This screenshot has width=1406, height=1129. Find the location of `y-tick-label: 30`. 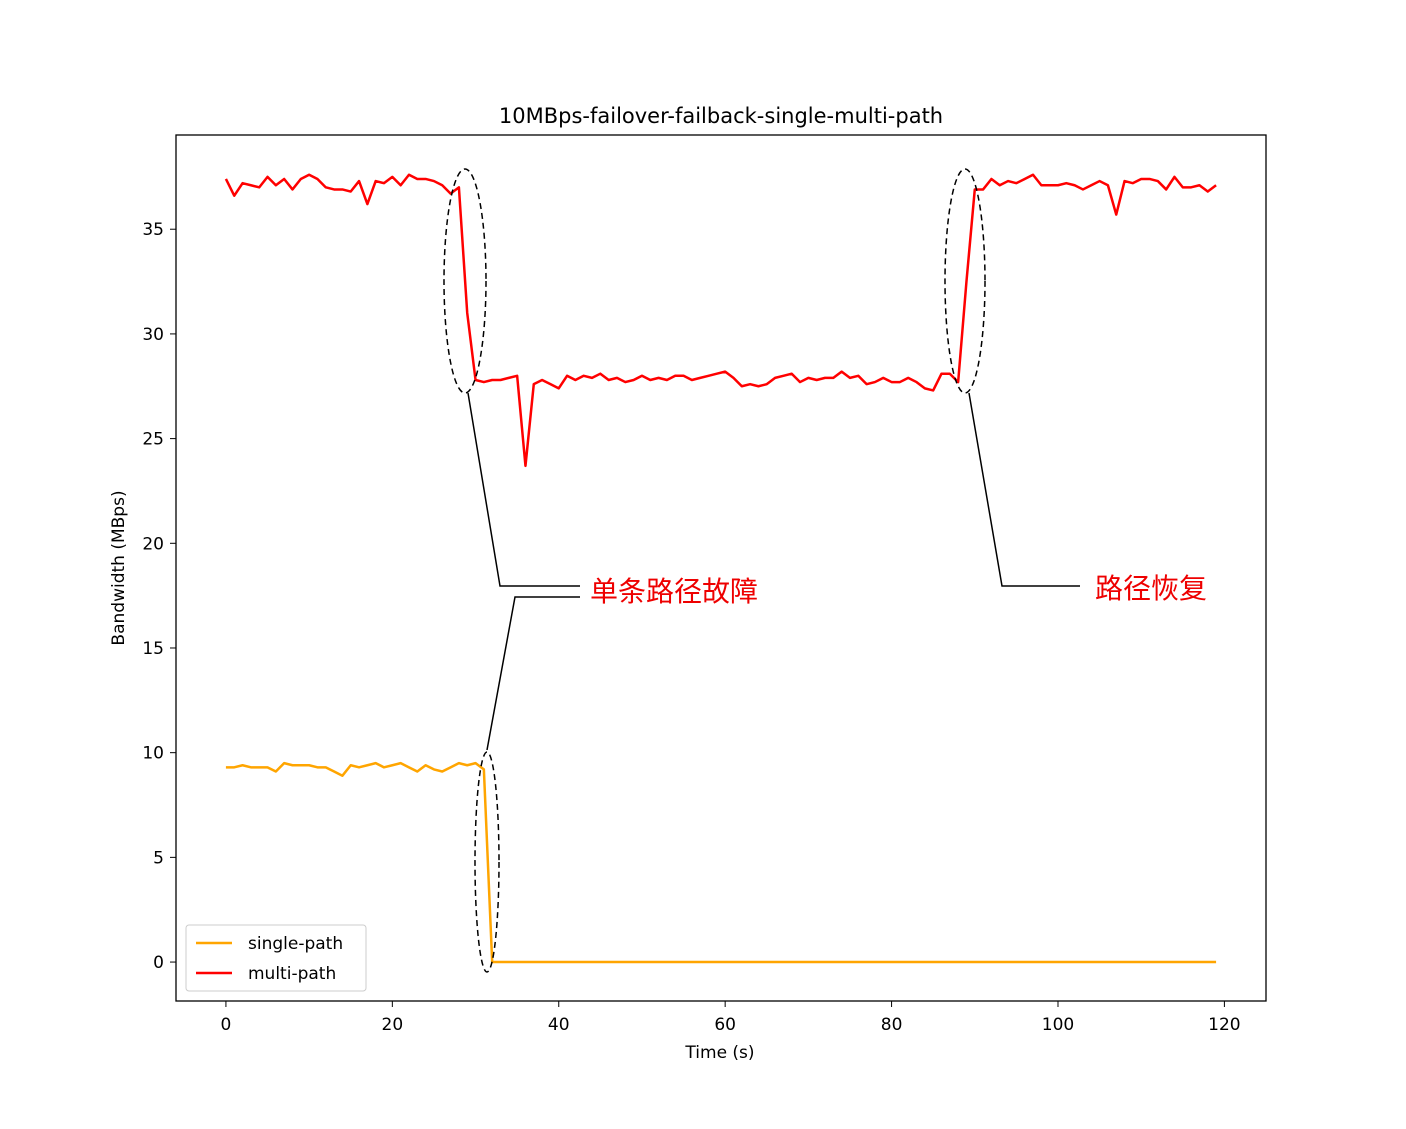

y-tick-label: 30 is located at coordinates (153, 335).